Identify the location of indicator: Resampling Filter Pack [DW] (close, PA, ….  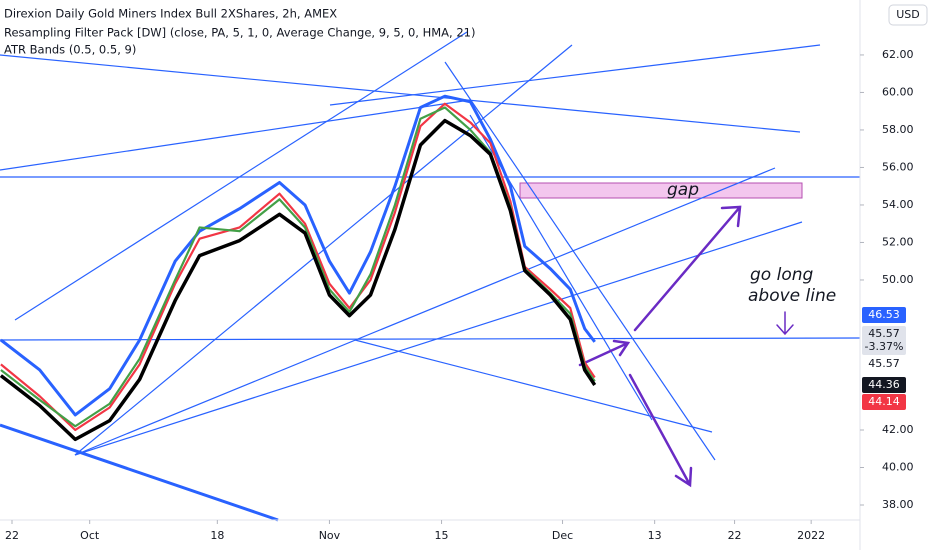
(239, 33).